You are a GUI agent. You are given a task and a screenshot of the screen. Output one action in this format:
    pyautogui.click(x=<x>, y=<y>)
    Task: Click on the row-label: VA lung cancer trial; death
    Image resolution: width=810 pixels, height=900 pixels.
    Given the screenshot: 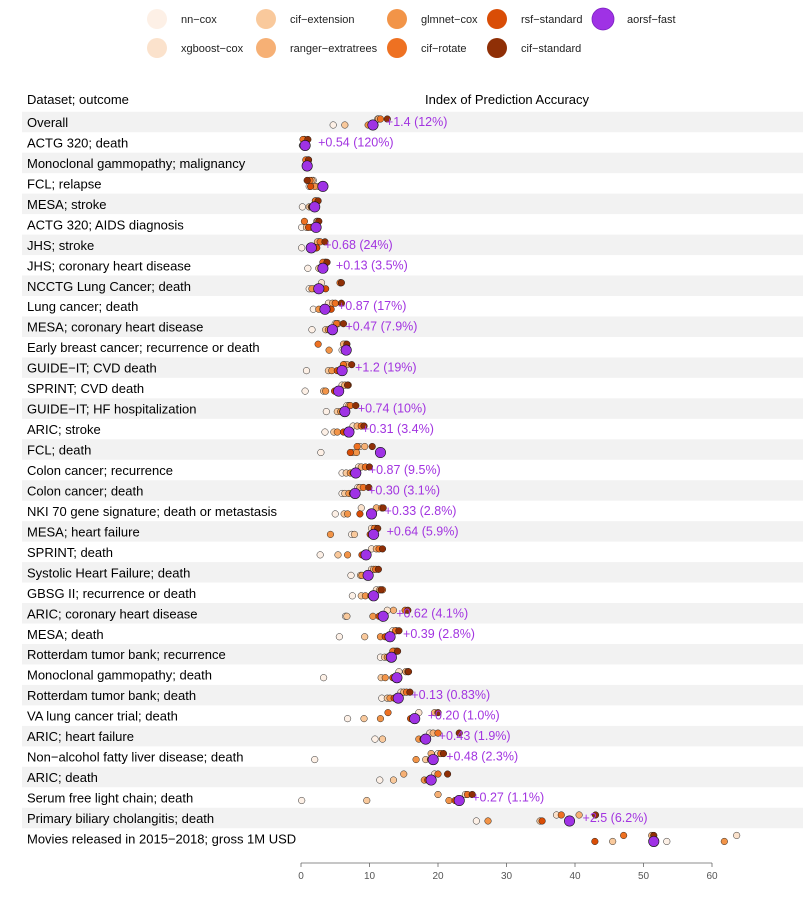 What is the action you would take?
    pyautogui.click(x=102, y=716)
    